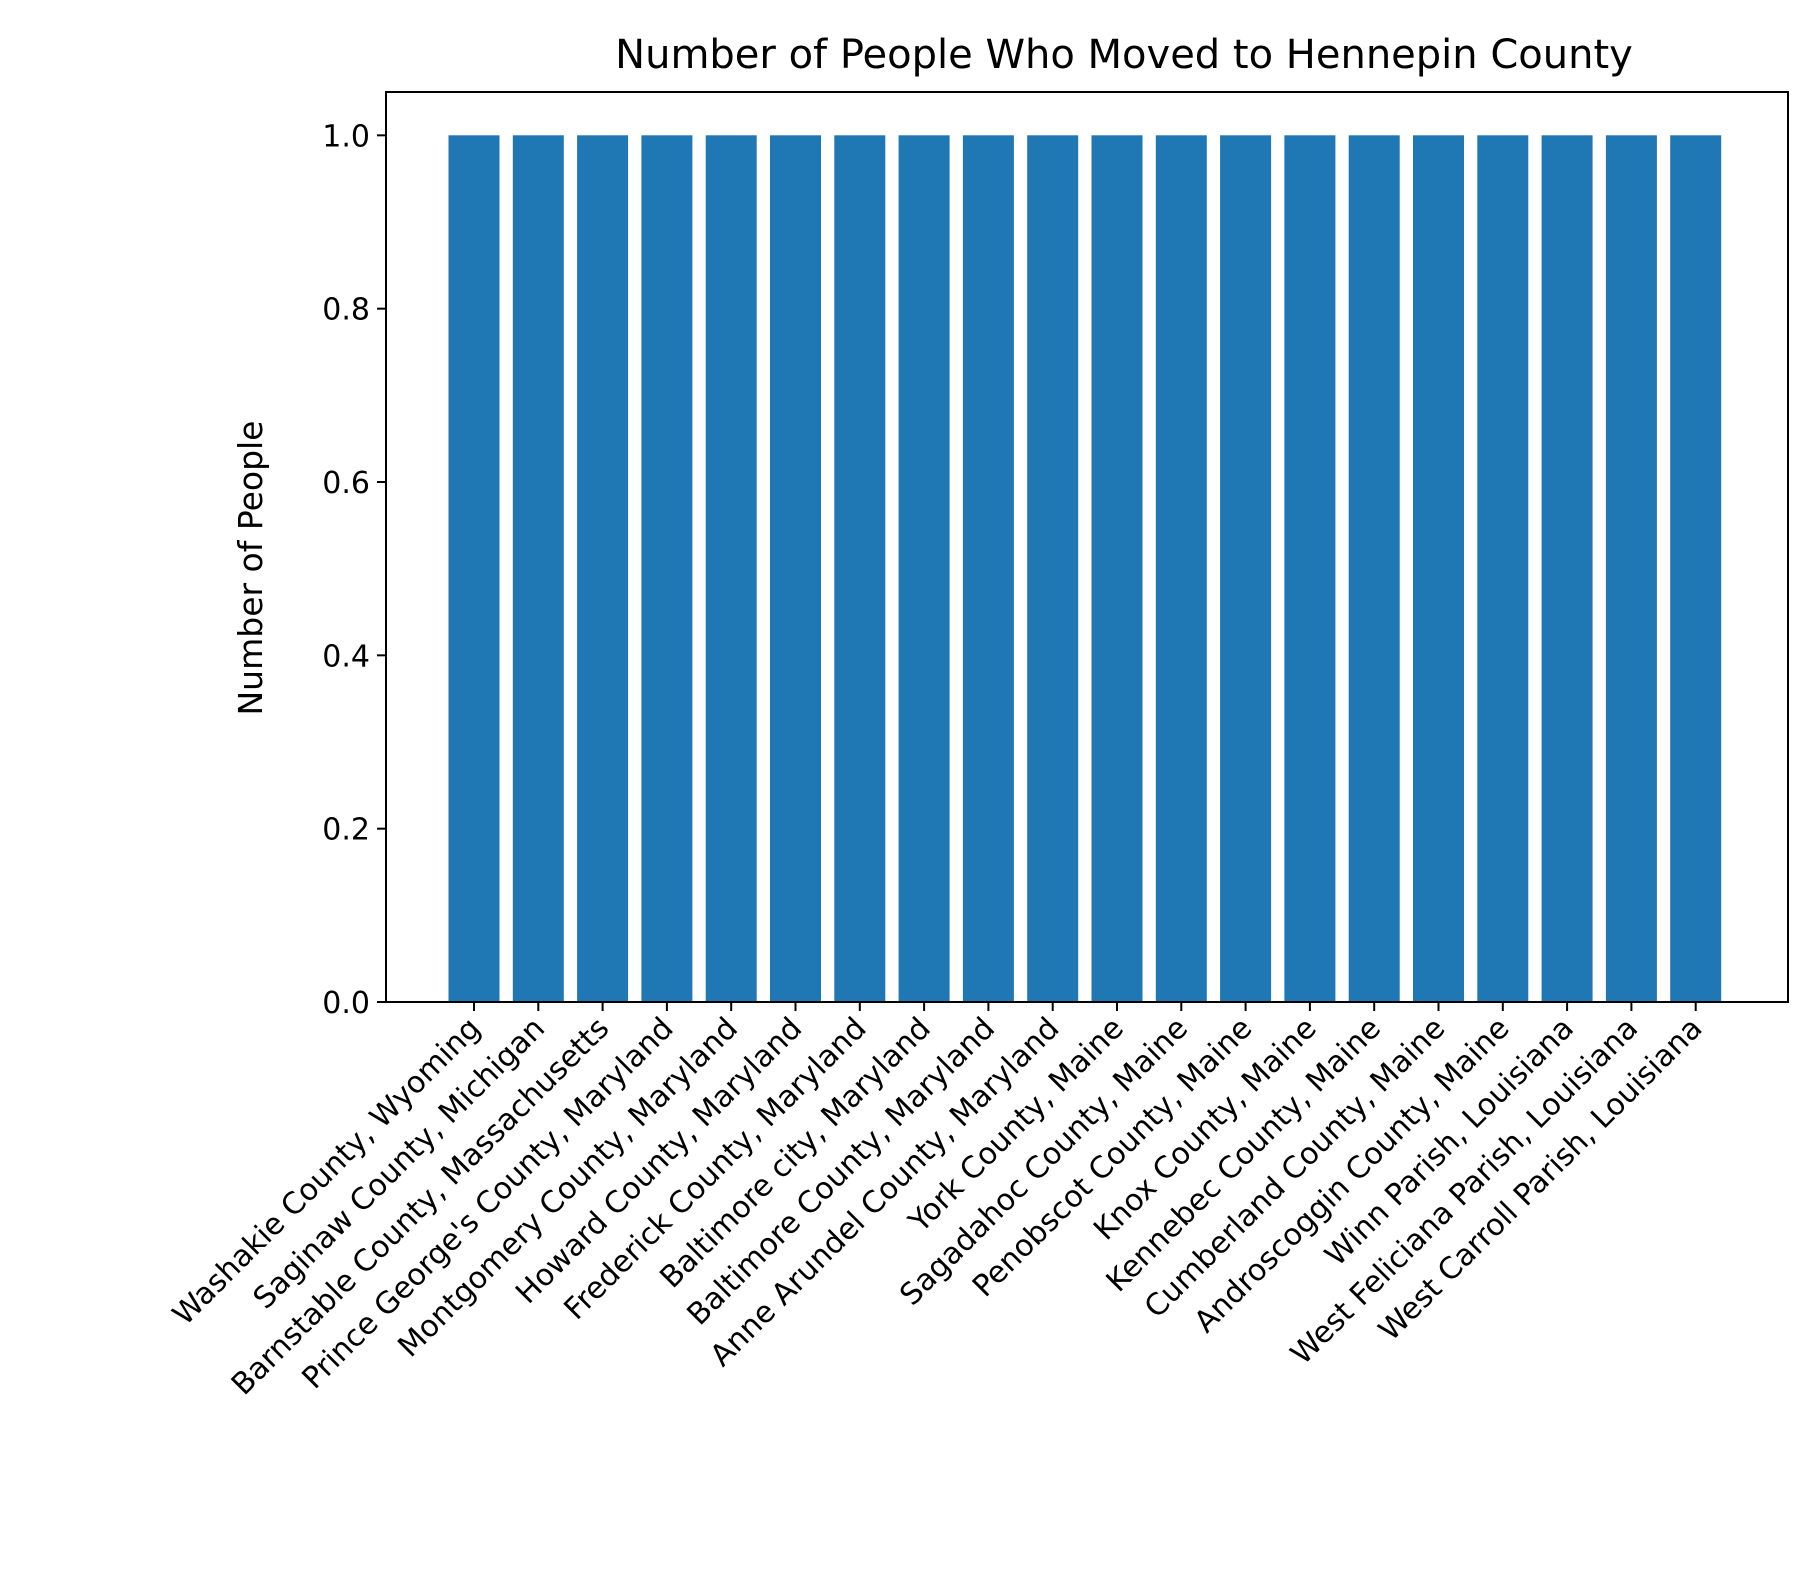  Describe the element at coordinates (354, 570) in the screenshot. I see `y-axis-ticks: 0.0 0.2 0.4 0.6 0.8 1.0` at that location.